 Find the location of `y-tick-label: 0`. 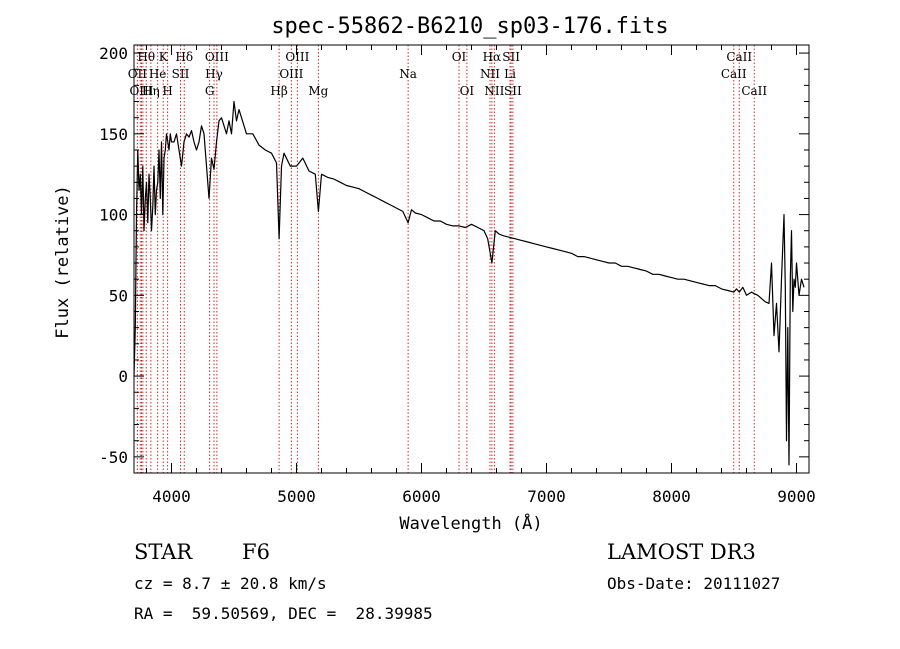

y-tick-label: 0 is located at coordinates (123, 376).